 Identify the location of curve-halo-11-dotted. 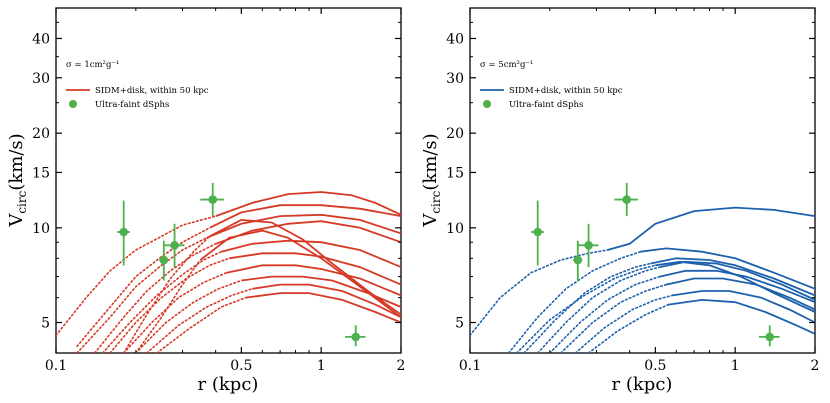
(168, 306).